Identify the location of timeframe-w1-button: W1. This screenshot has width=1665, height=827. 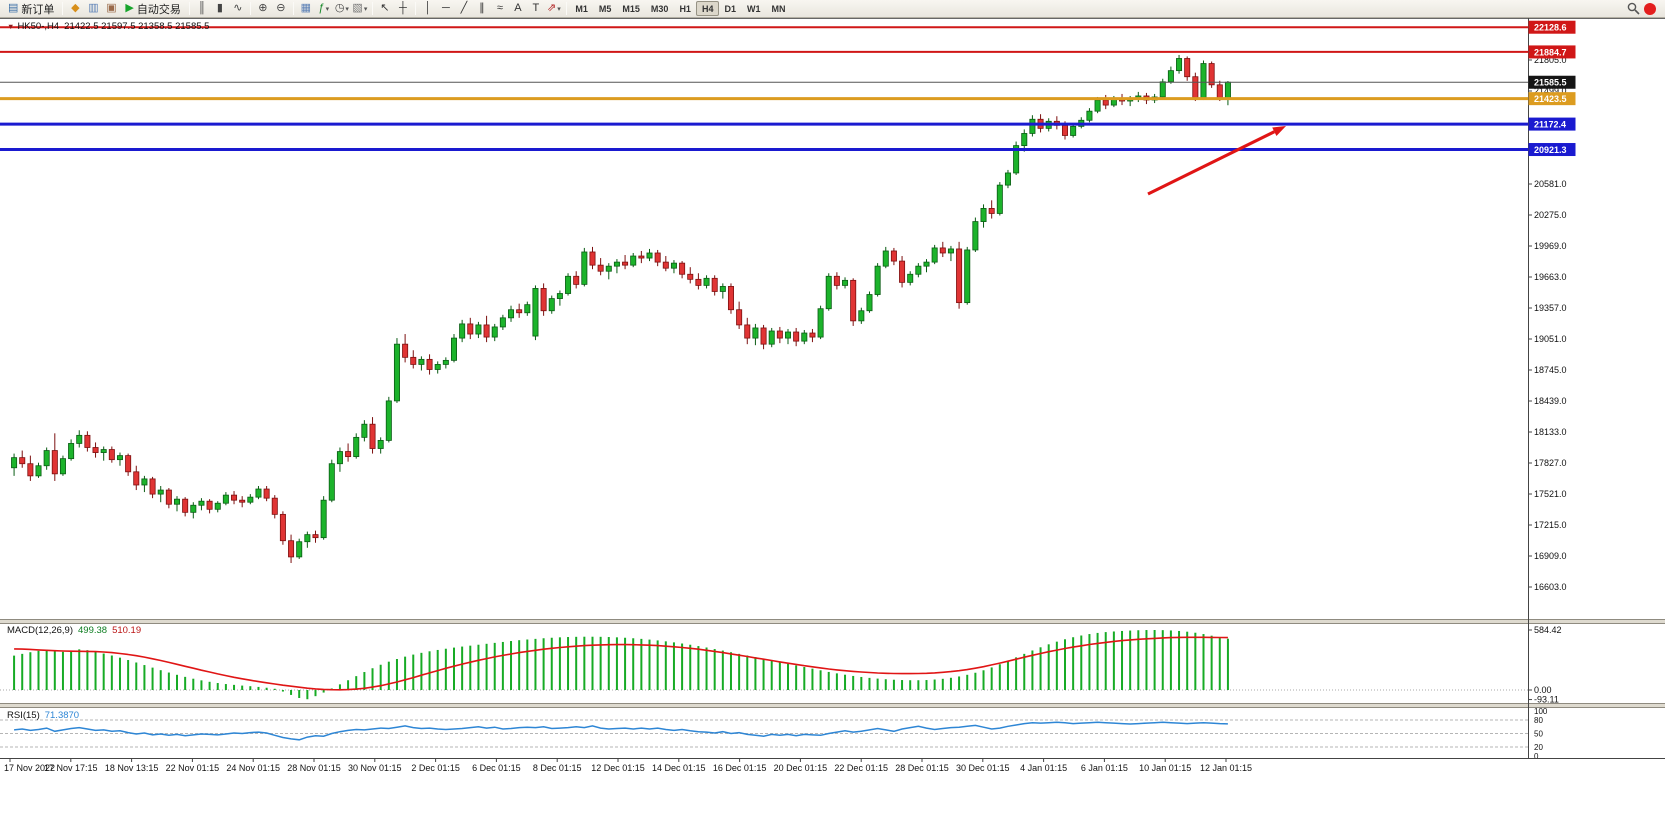
(753, 8).